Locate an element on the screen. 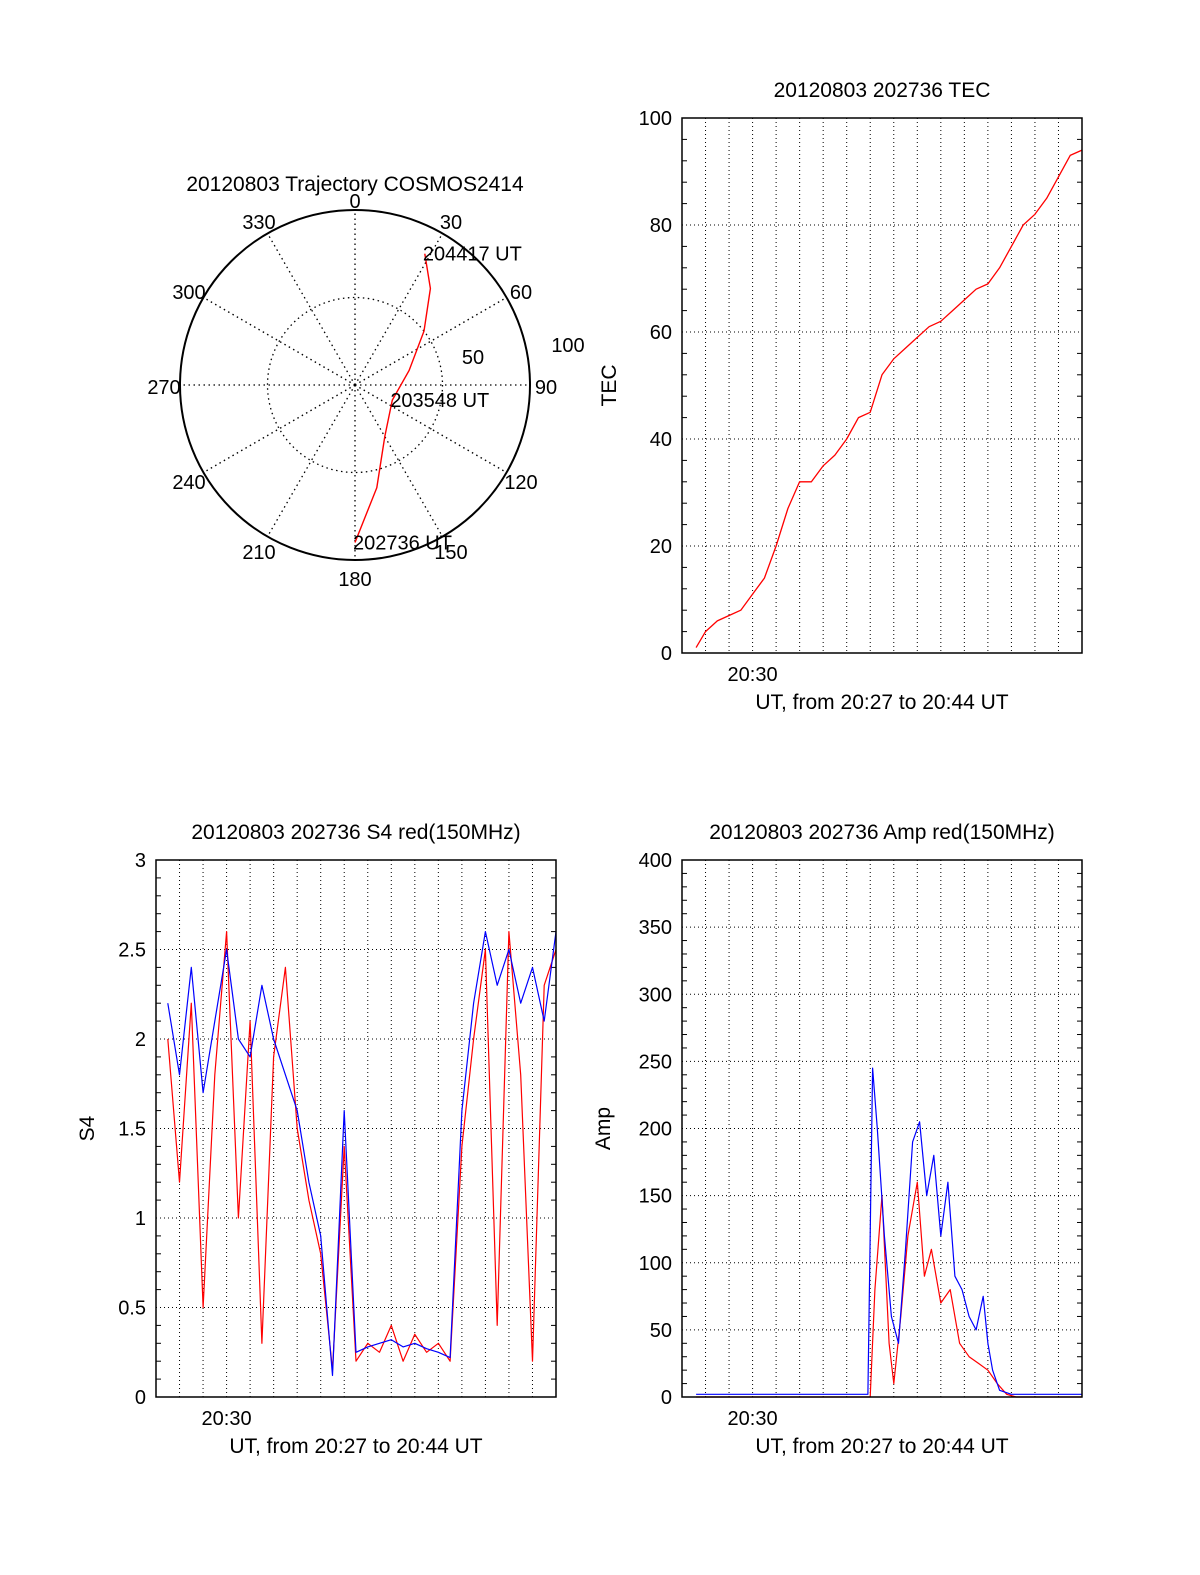  y-tick-label: 20 is located at coordinates (661, 547).